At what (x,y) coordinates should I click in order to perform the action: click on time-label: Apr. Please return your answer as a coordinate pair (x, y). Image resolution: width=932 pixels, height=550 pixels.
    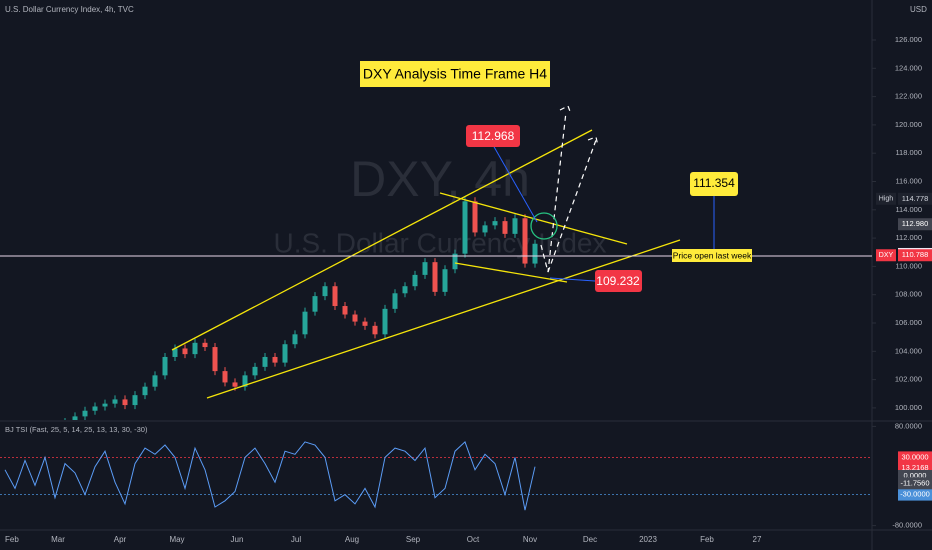
    Looking at the image, I should click on (120, 539).